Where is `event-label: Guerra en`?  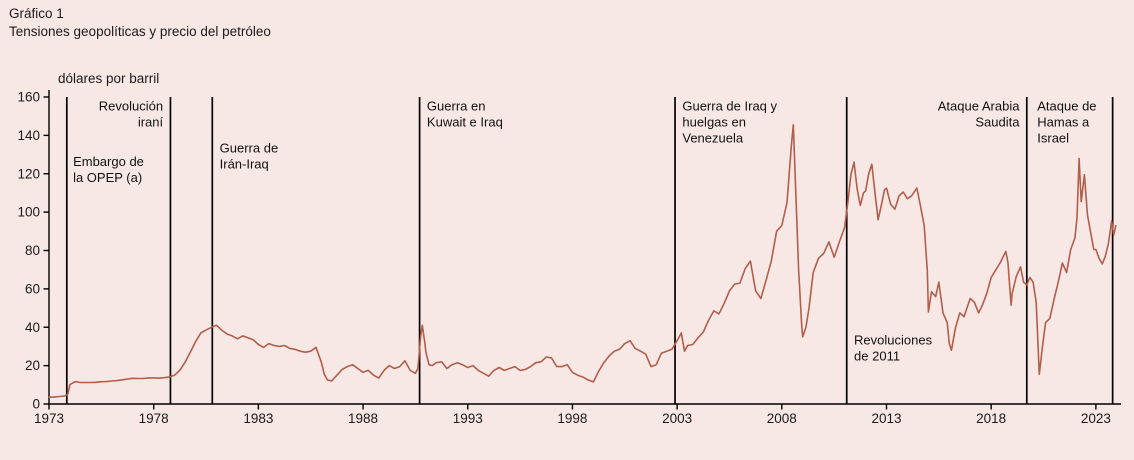 event-label: Guerra en is located at coordinates (456, 105).